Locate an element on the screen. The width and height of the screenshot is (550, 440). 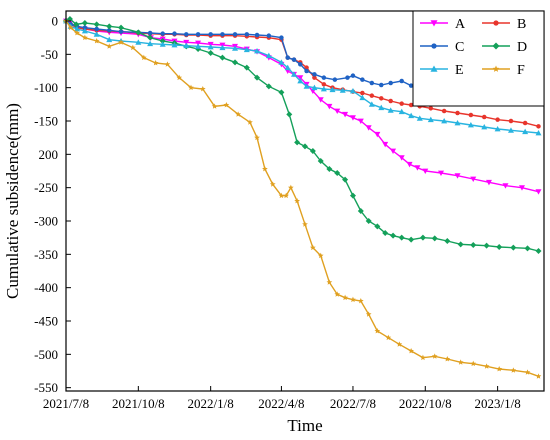
legend: A B C D E F is located at coordinates (478, 58).